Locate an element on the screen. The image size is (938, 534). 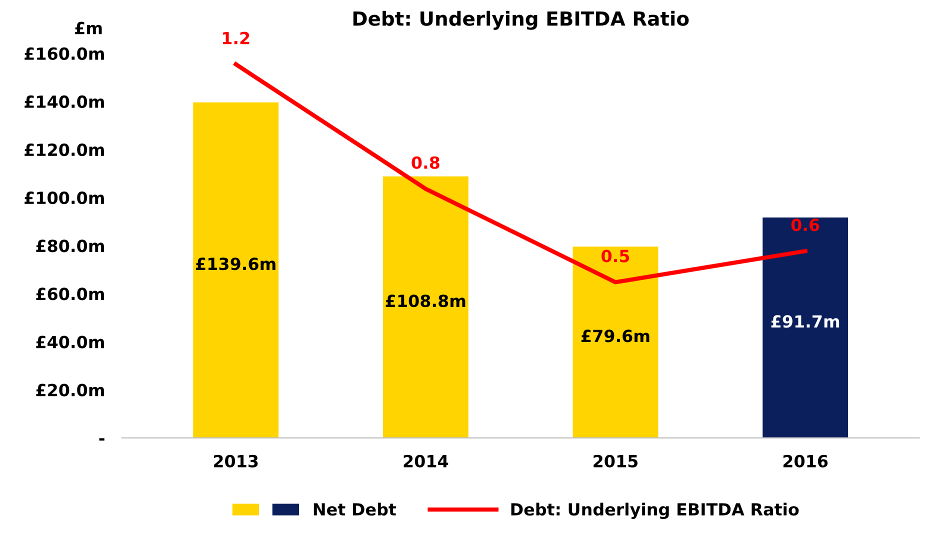
x-tick-label: 2015 is located at coordinates (616, 461).